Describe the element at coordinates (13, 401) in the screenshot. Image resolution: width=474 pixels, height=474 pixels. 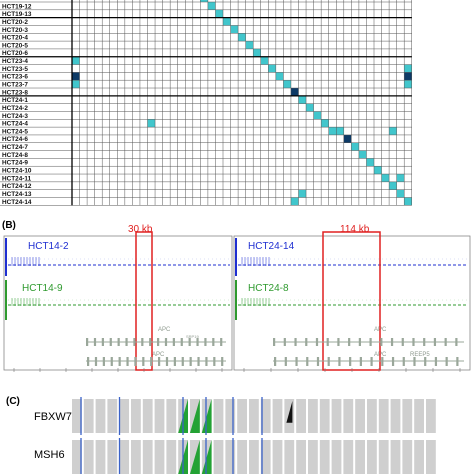
I see `panel-c-label: (C)` at that location.